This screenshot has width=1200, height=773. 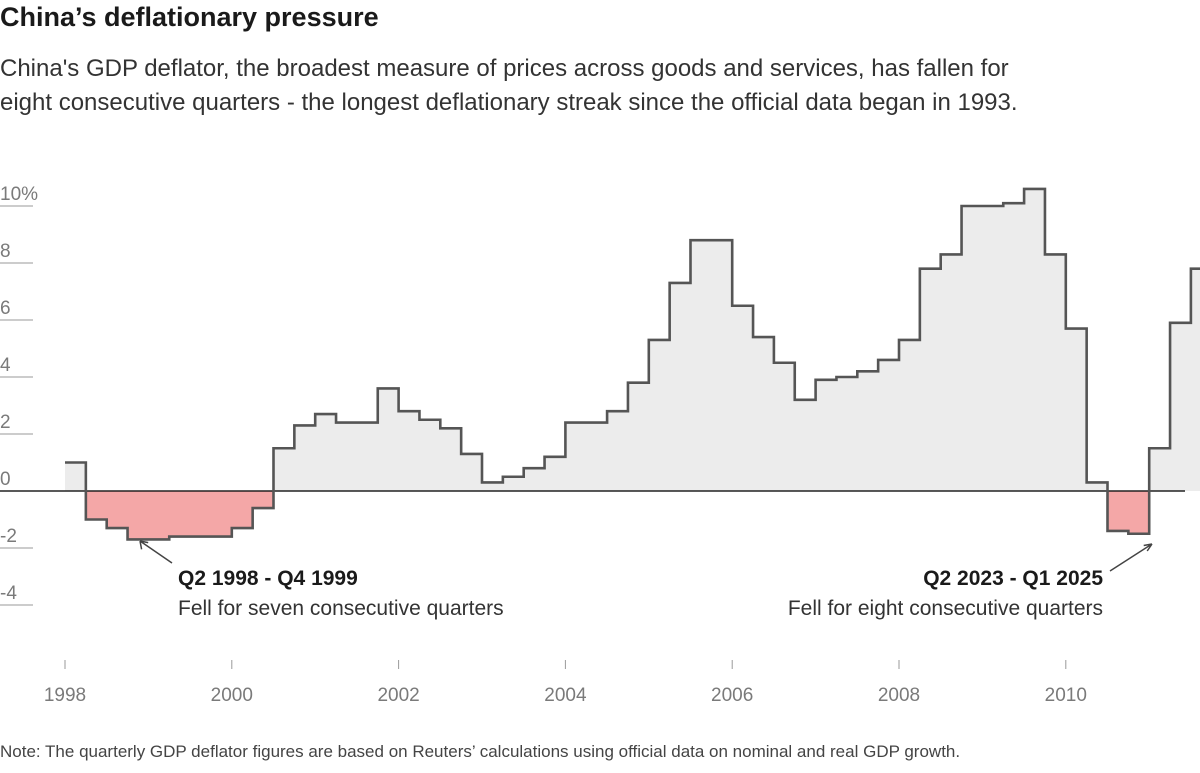 What do you see at coordinates (5, 365) in the screenshot?
I see `y-tick-label-4: 4` at bounding box center [5, 365].